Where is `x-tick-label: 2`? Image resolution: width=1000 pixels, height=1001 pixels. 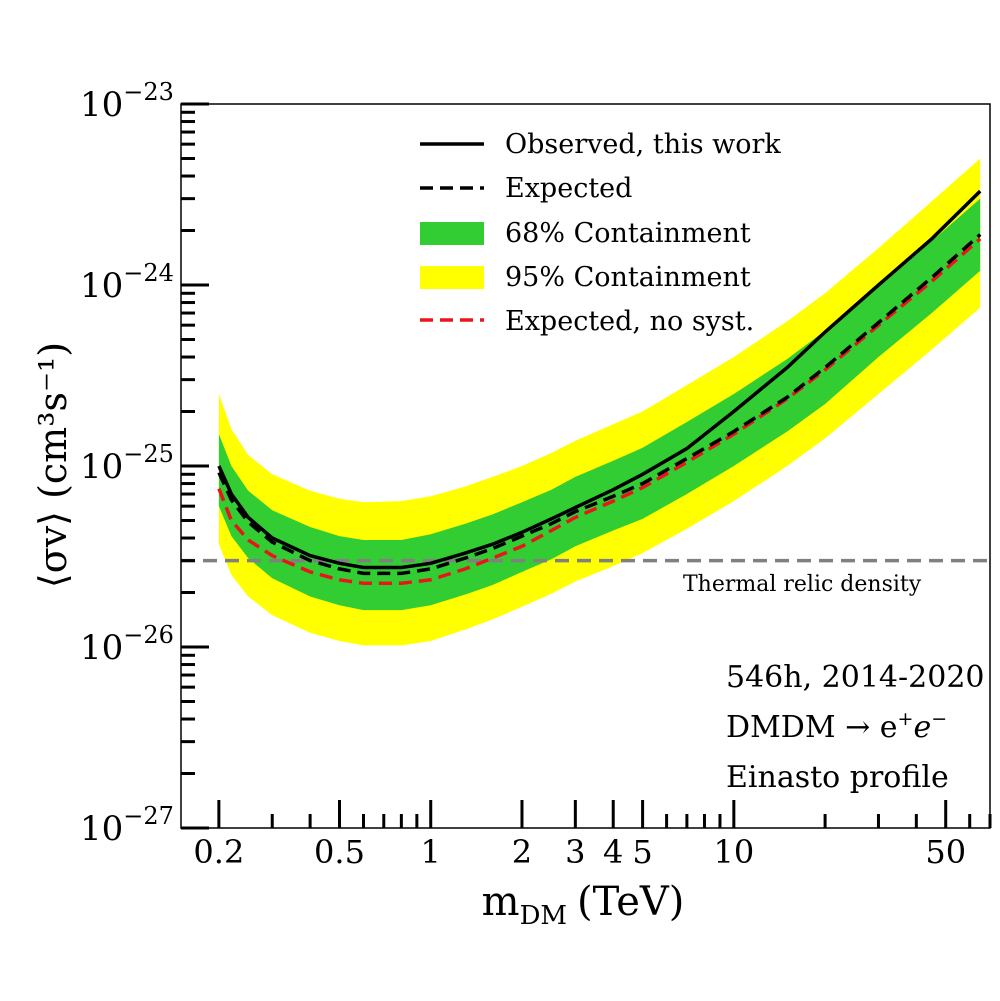
x-tick-label: 2 is located at coordinates (522, 852).